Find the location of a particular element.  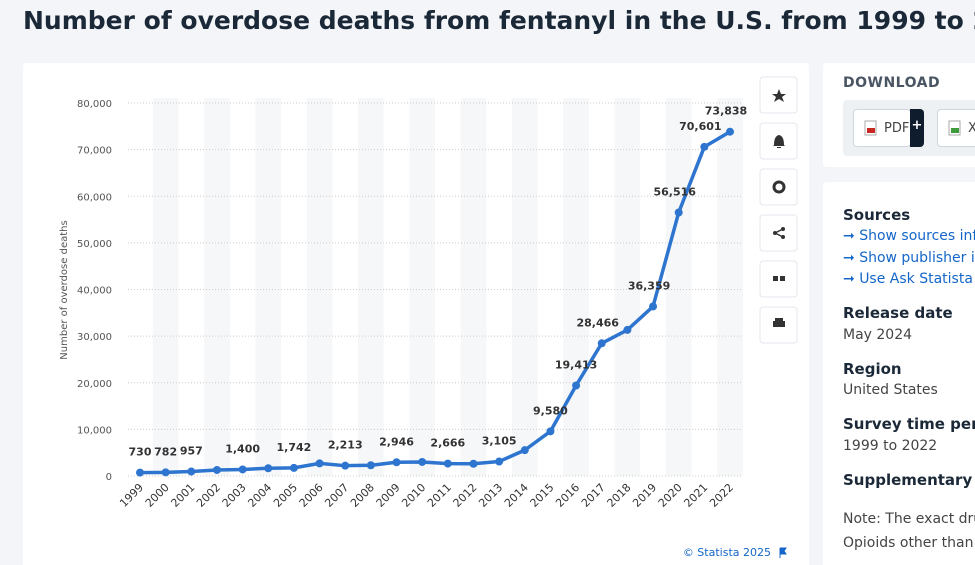

data-label: 19,413 is located at coordinates (576, 364).